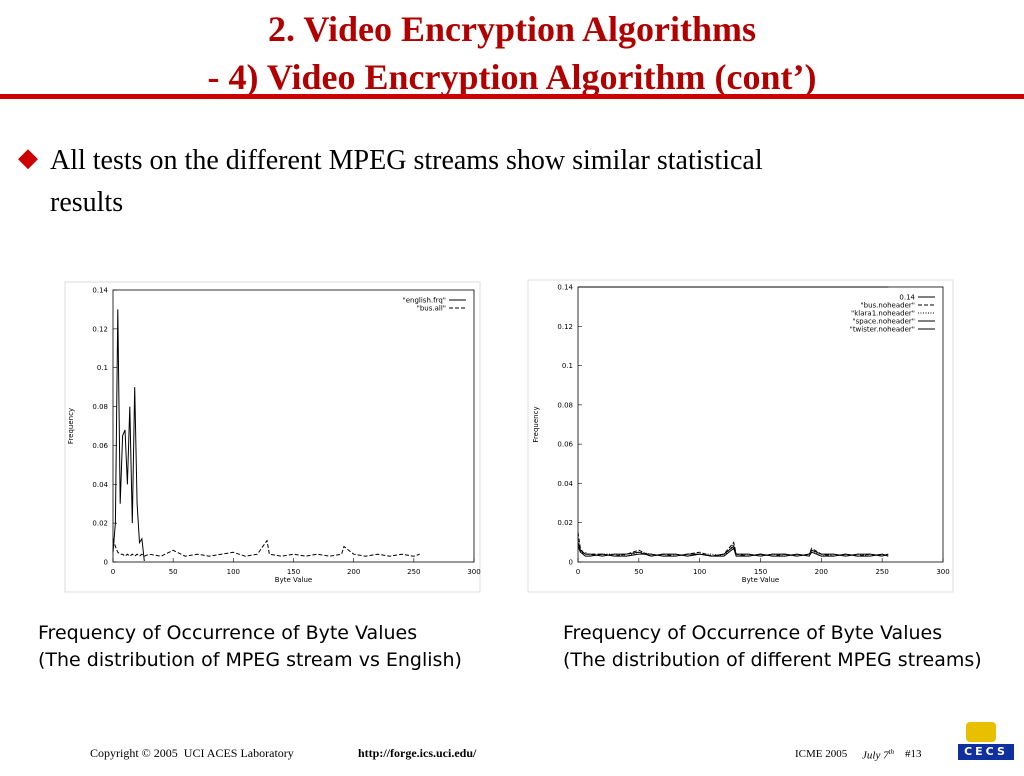 Image resolution: width=1024 pixels, height=776 pixels. I want to click on legend-label: 0.14, so click(907, 298).